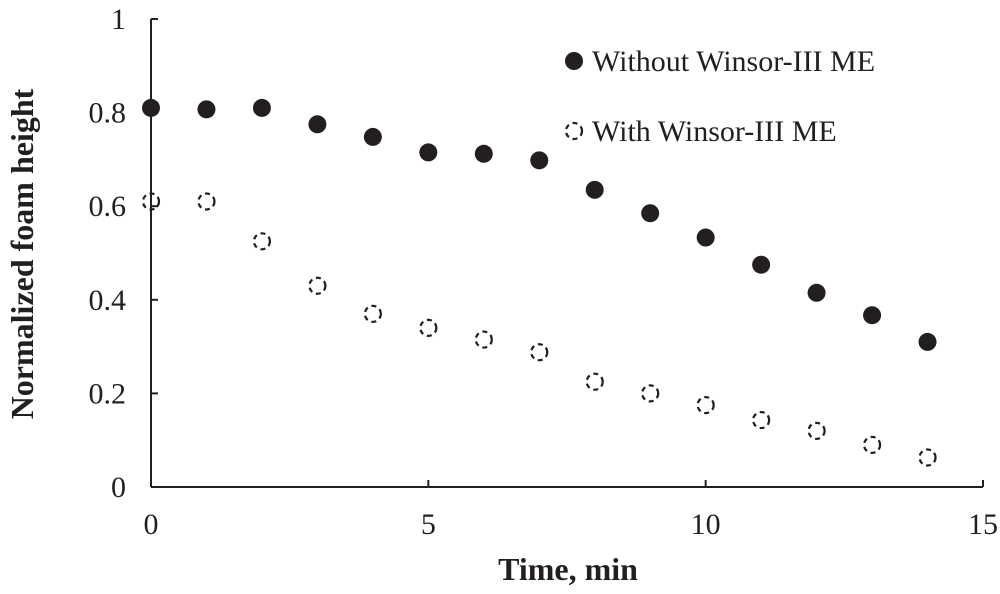 The image size is (1000, 594). I want to click on legend: Without Winsor-III ME With Winsor-III ME, so click(719, 96).